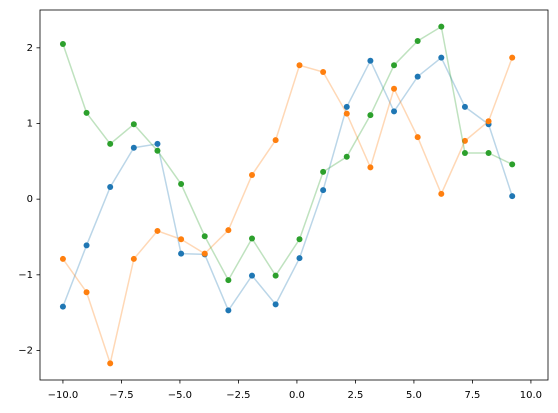 The height and width of the screenshot is (413, 558). I want to click on x-tick-label: 5.0, so click(414, 395).